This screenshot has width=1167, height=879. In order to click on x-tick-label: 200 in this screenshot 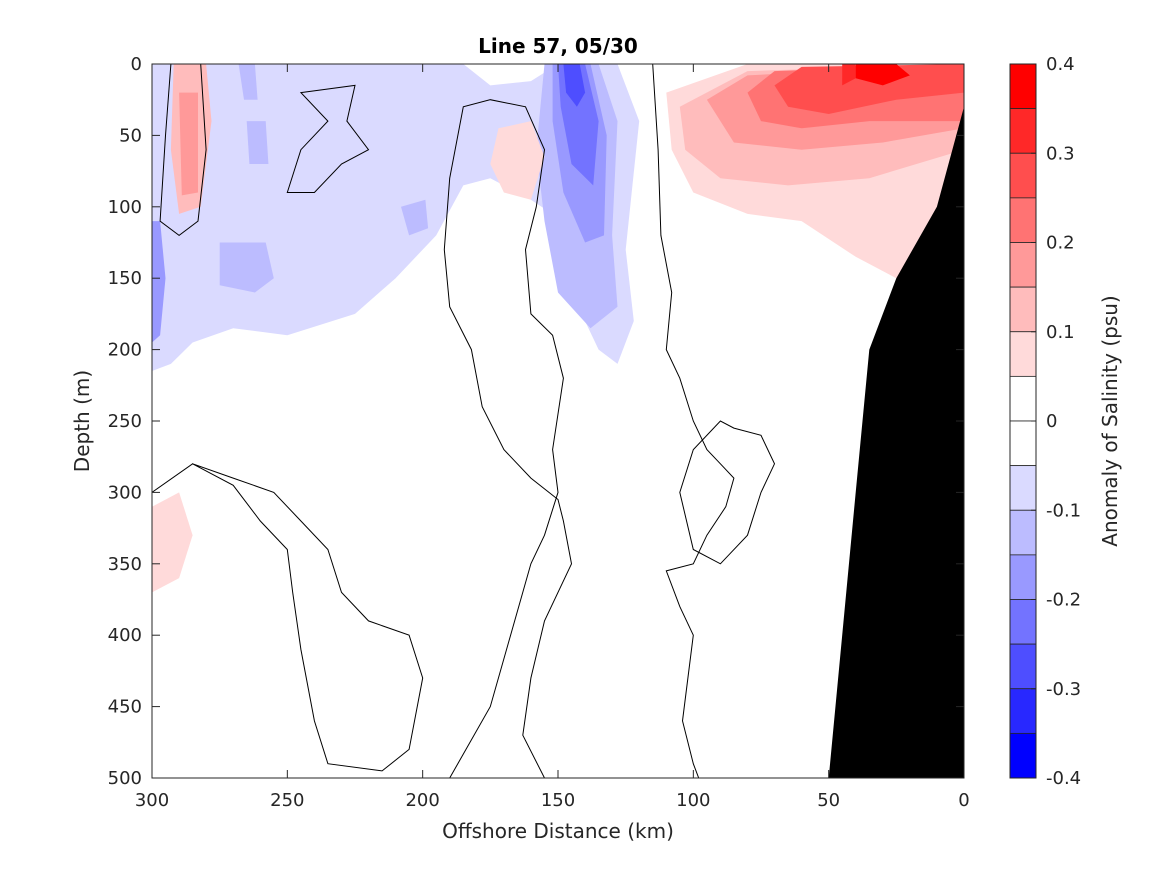, I will do `click(422, 800)`.